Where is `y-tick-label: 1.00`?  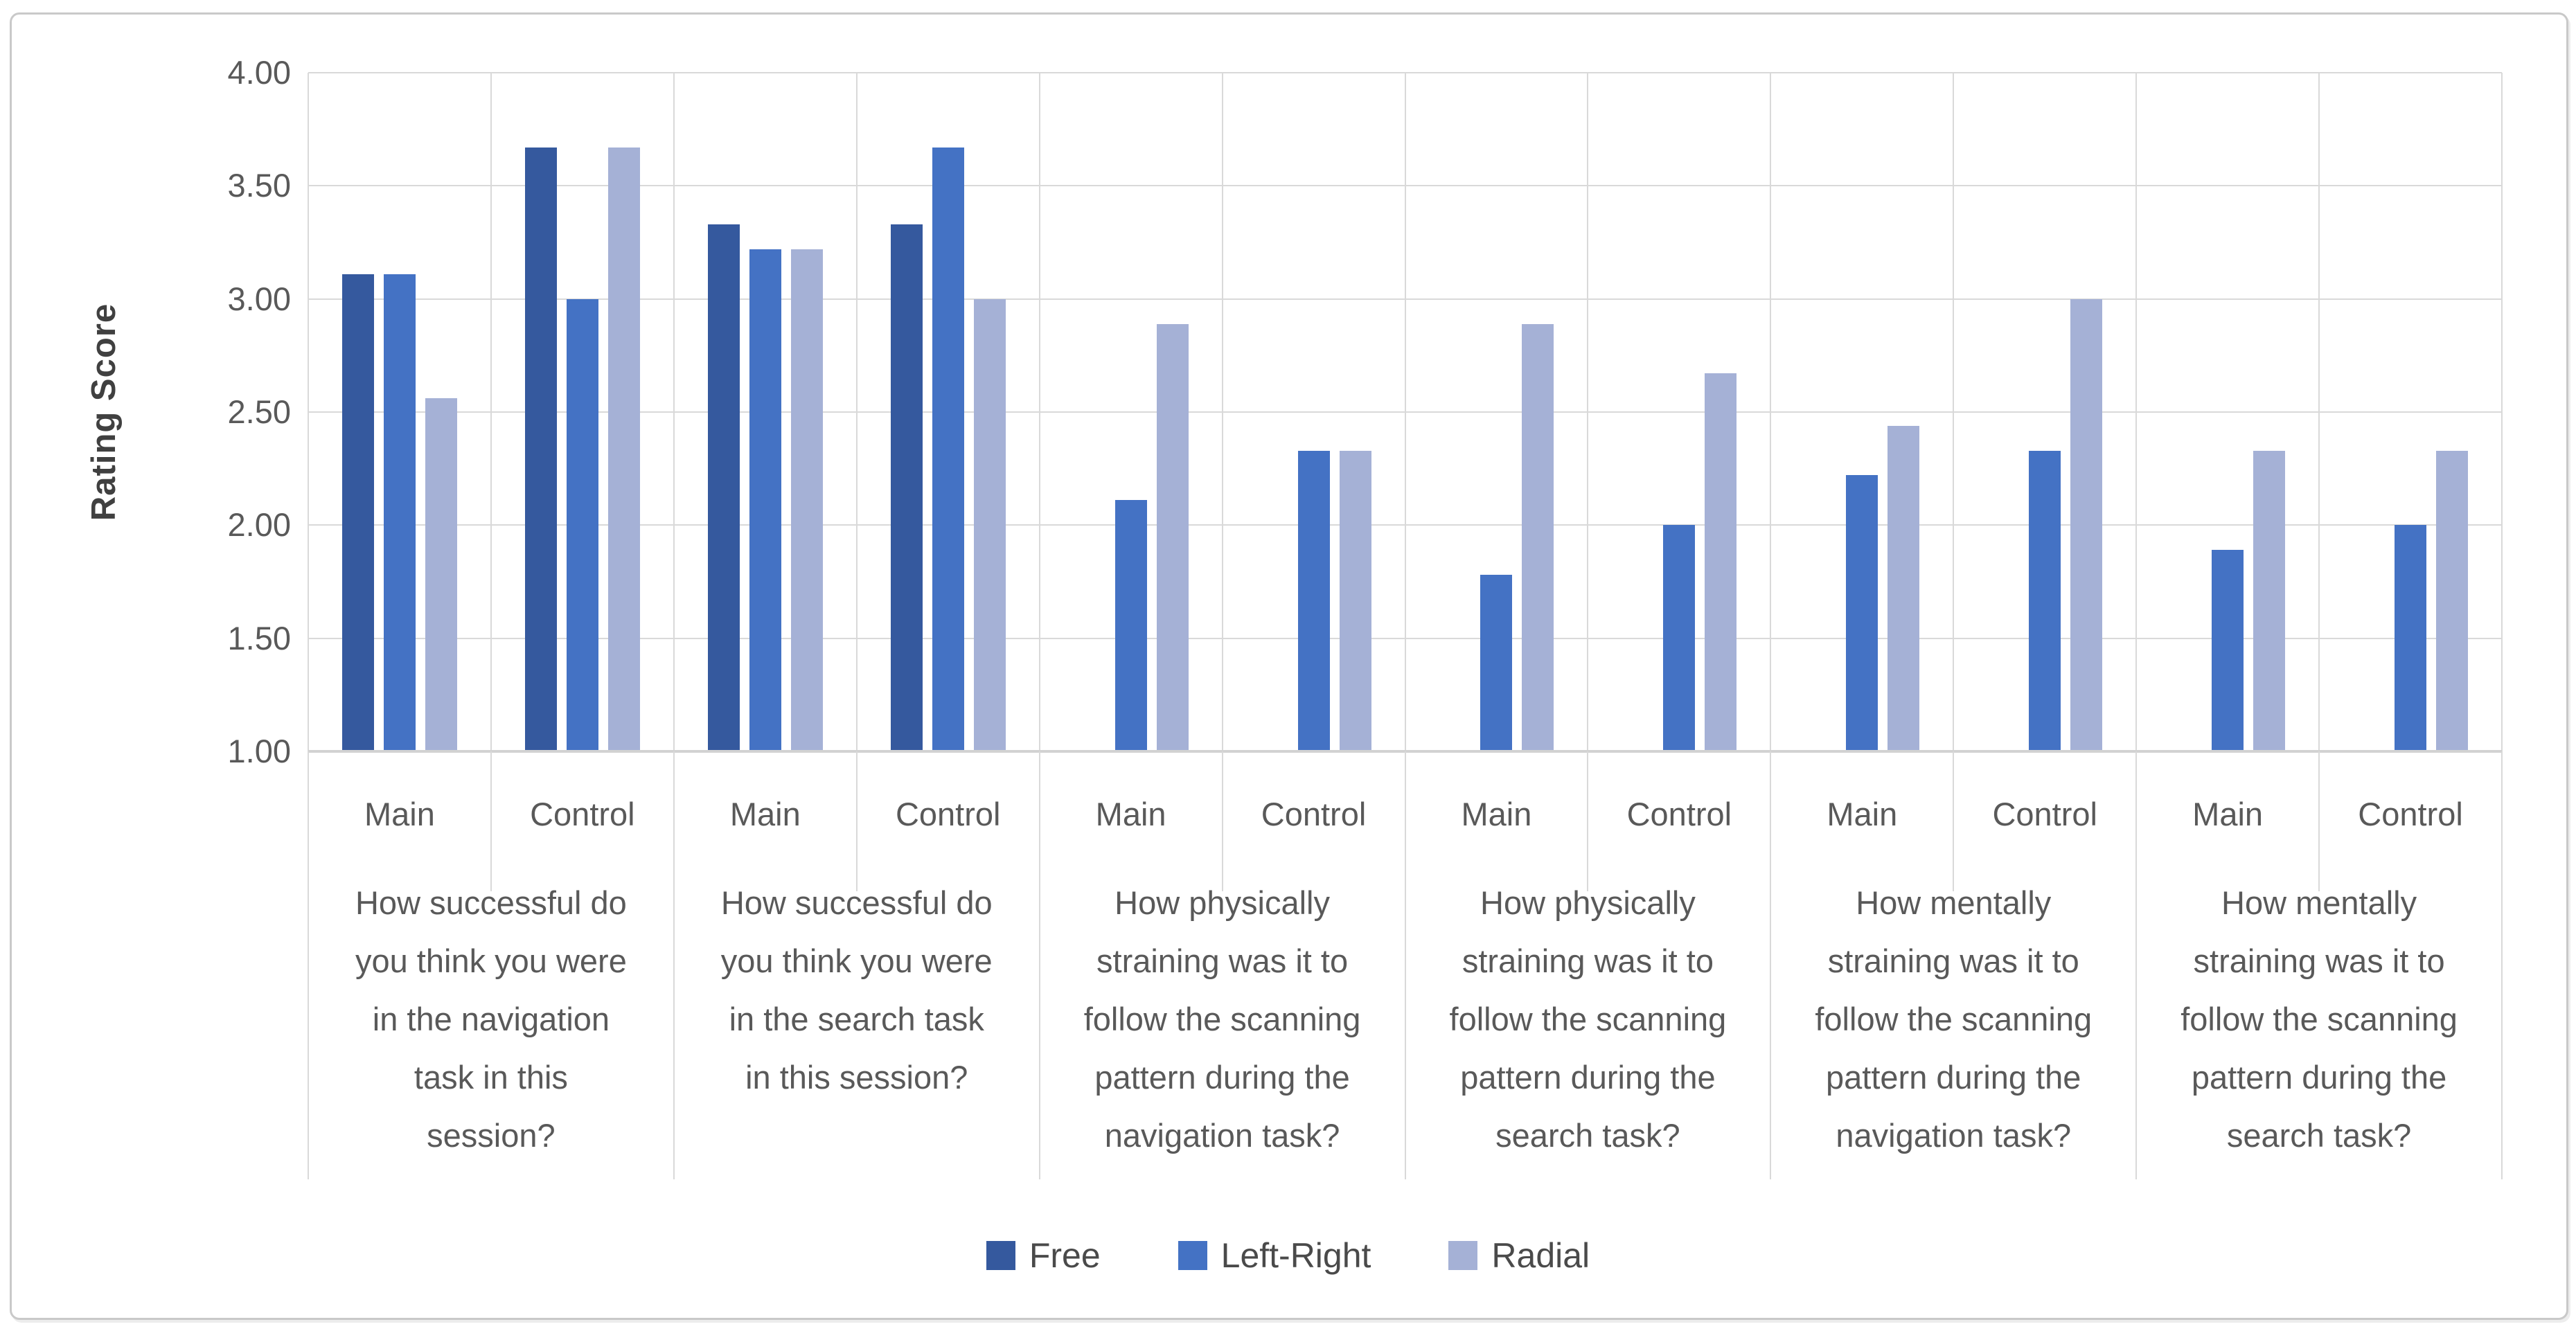
y-tick-label: 1.00 is located at coordinates (259, 751).